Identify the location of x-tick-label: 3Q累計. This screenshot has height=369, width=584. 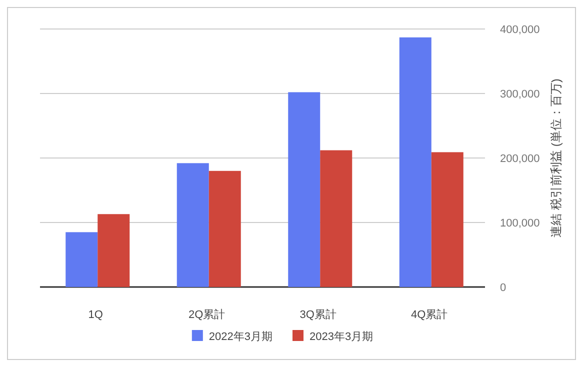
(318, 314).